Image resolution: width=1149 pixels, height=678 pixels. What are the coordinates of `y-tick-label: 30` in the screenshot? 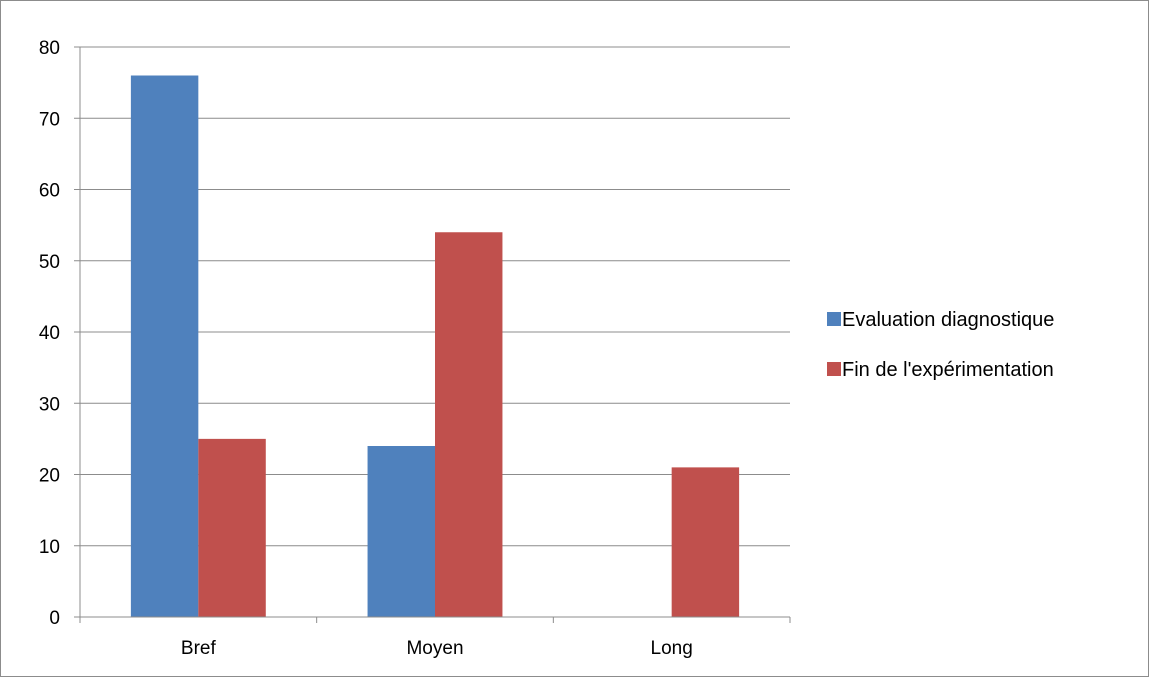 It's located at (49, 404).